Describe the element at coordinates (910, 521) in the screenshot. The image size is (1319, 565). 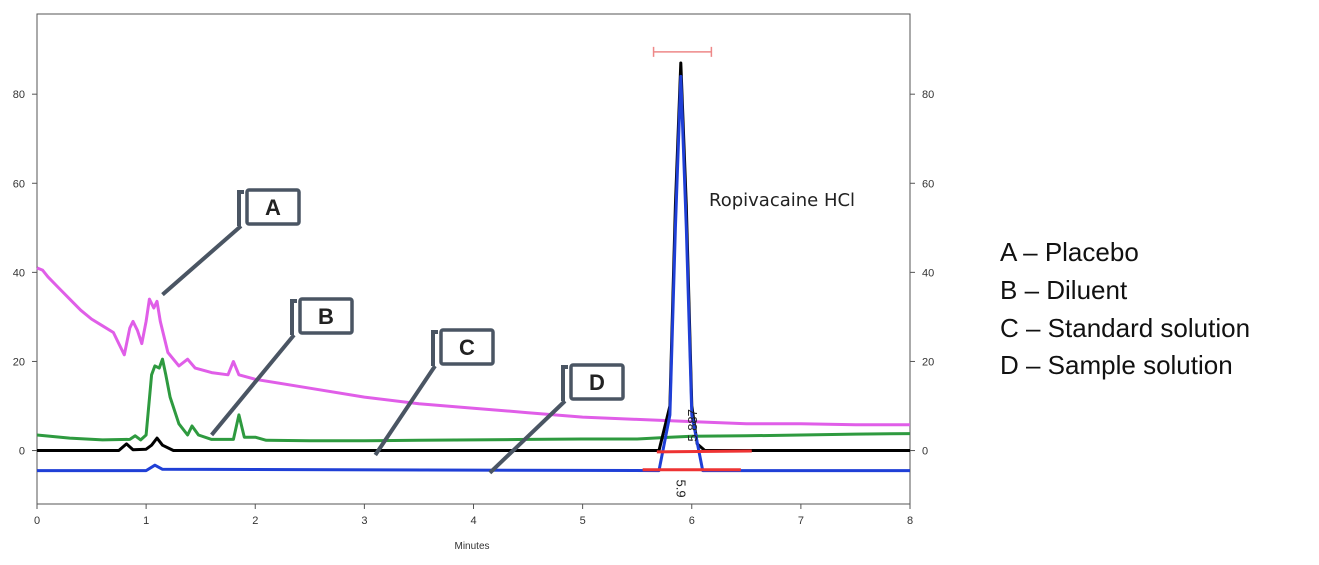
I see `x-tick-label: 8` at that location.